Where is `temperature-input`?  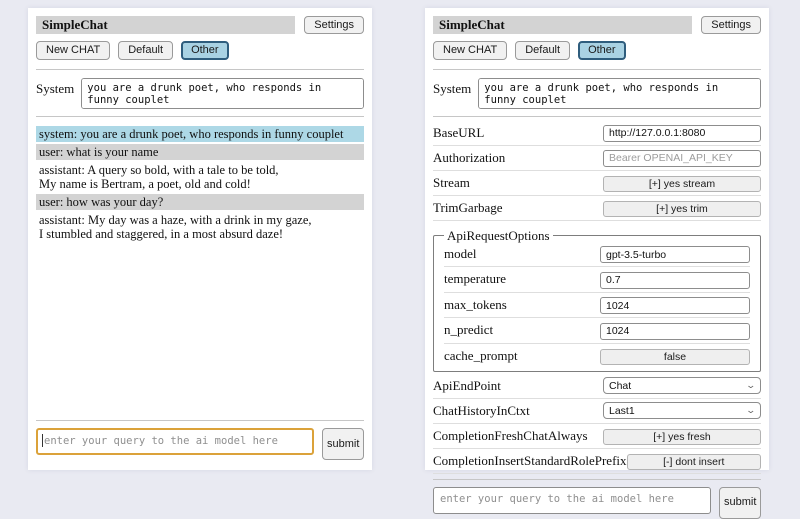
temperature-input is located at coordinates (675, 280).